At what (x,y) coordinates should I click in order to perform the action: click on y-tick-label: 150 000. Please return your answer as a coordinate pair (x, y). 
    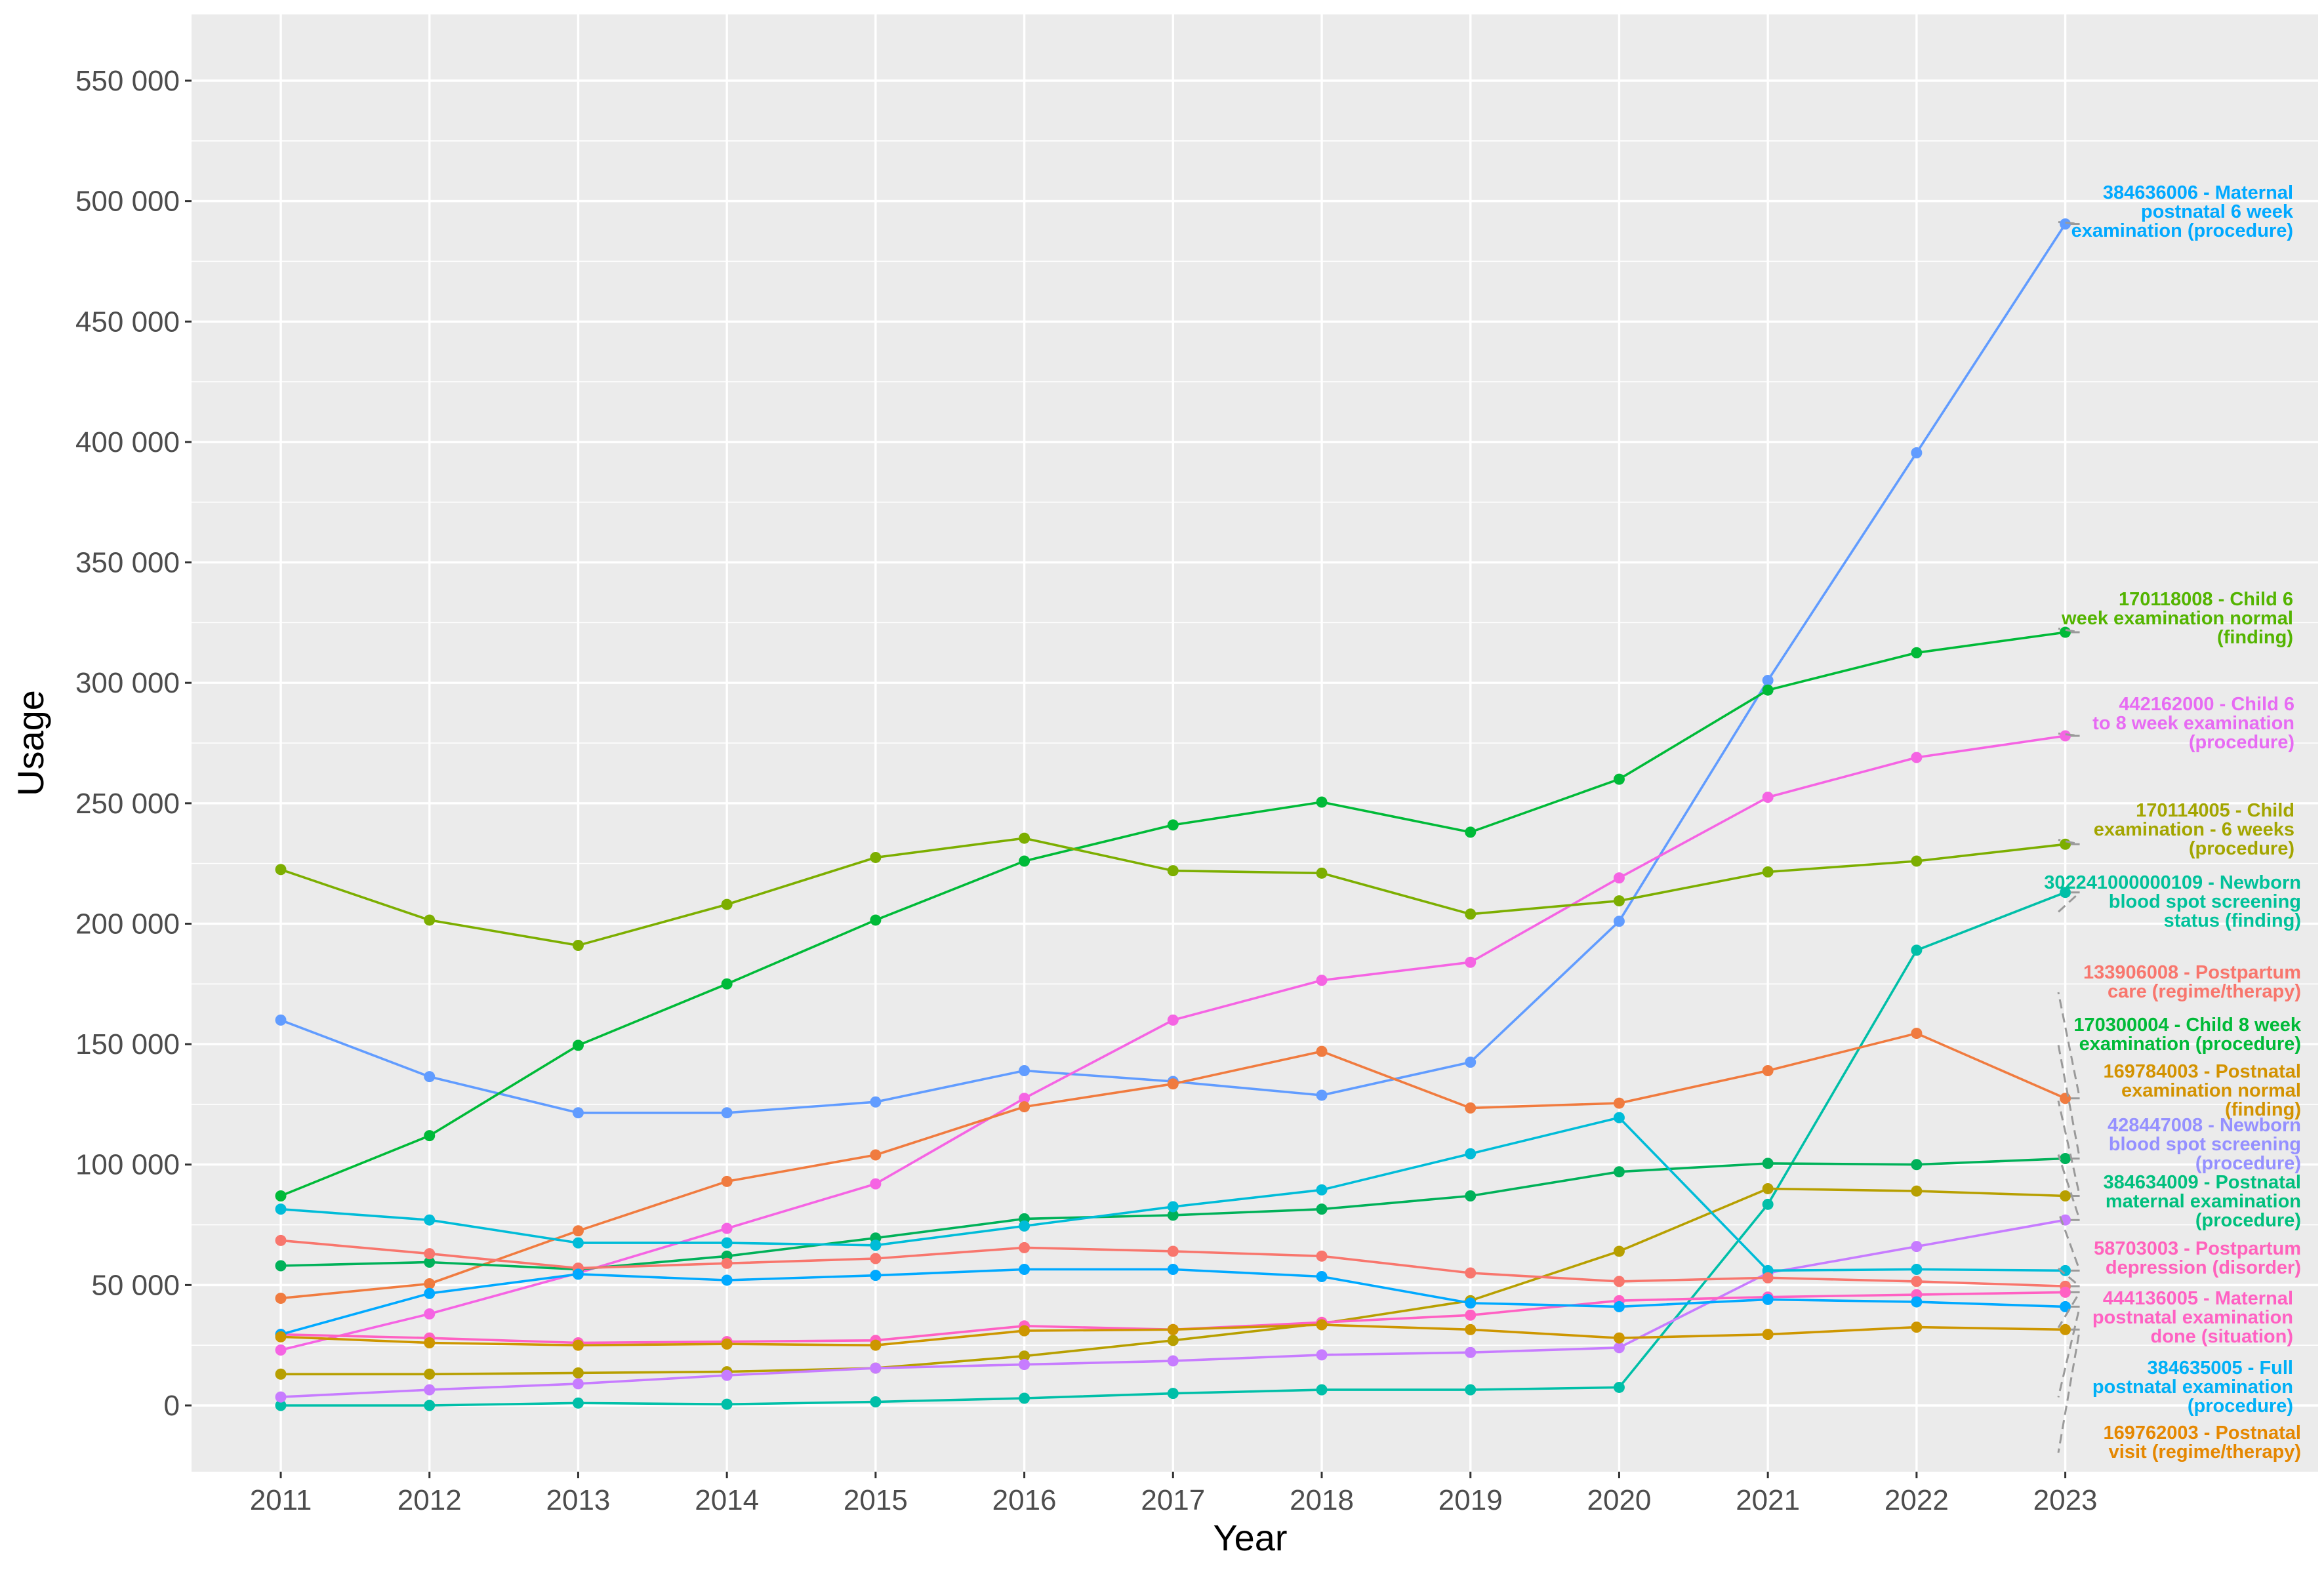
    Looking at the image, I should click on (128, 1044).